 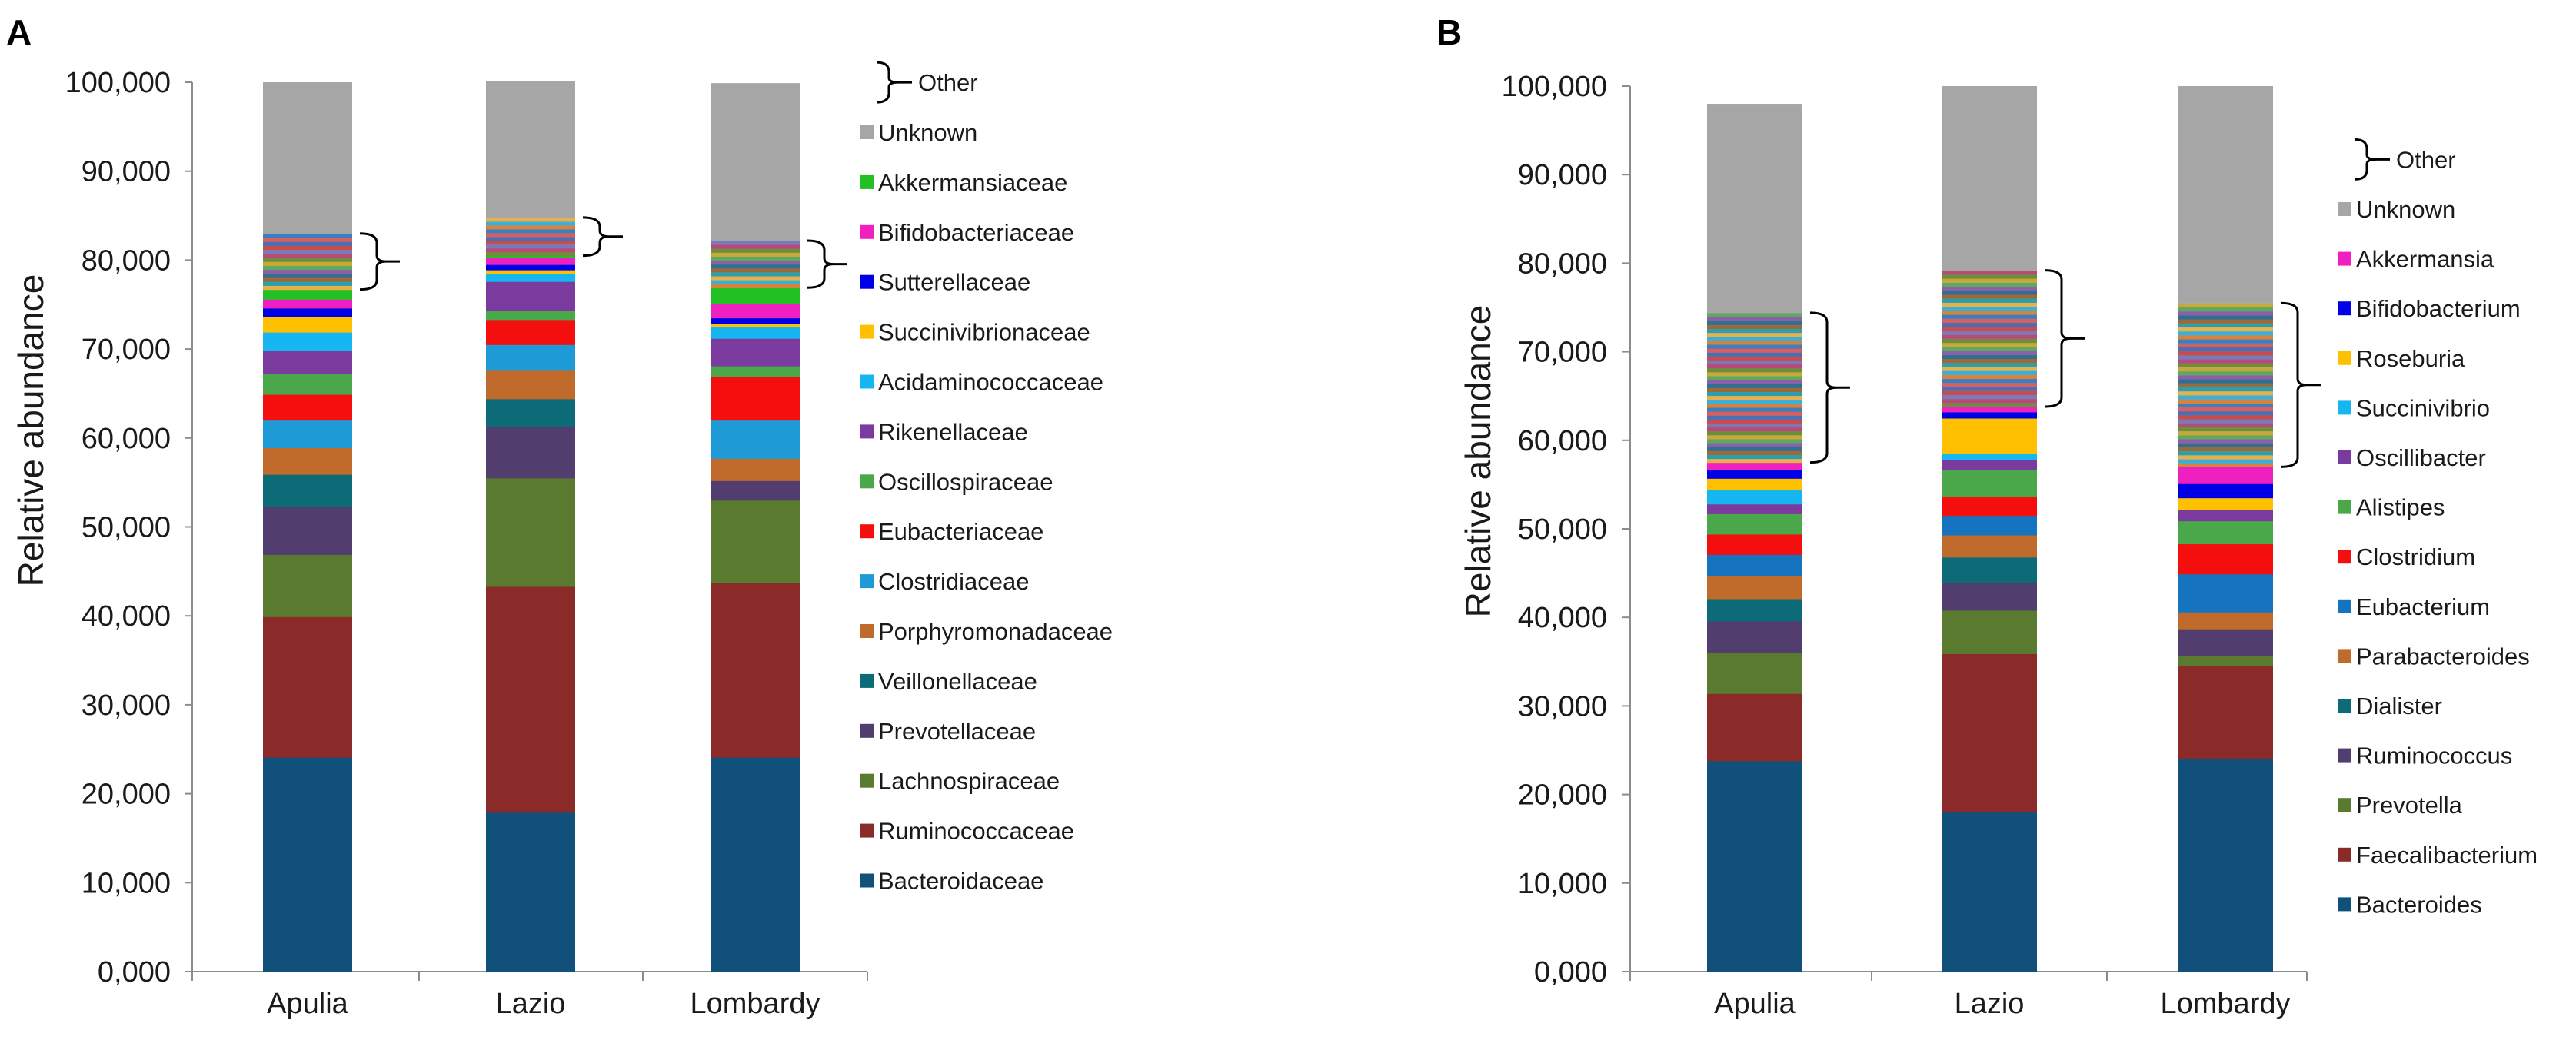 What do you see at coordinates (1570, 972) in the screenshot?
I see `y-tick-label: 0,000` at bounding box center [1570, 972].